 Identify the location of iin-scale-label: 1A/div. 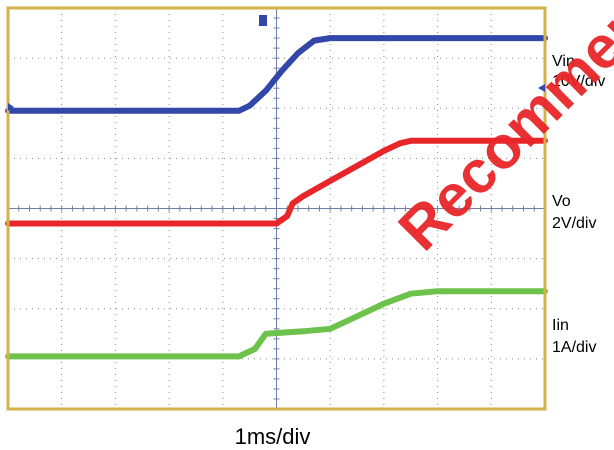
(574, 347).